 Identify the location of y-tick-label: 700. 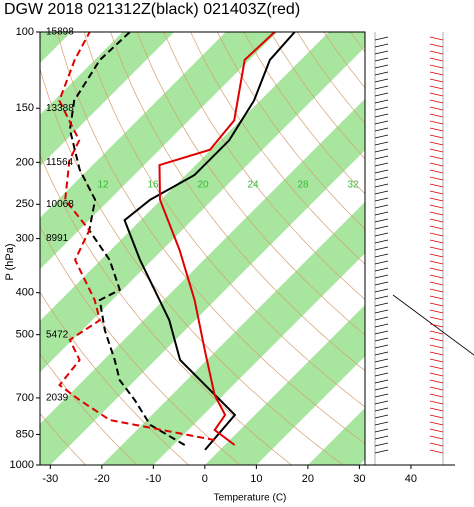
(25, 398).